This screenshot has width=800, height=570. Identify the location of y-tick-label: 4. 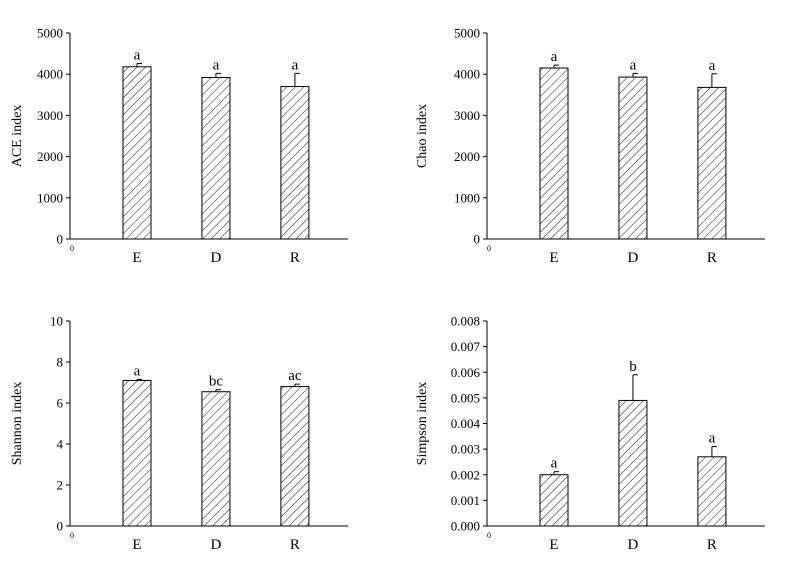
(60, 444).